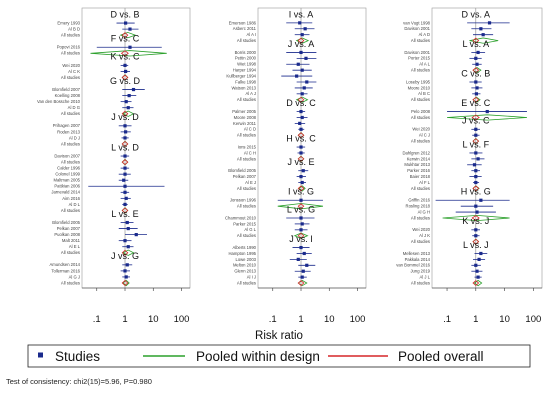 This screenshot has height=407, width=560. I want to click on study-label: Al C D, so click(250, 129).